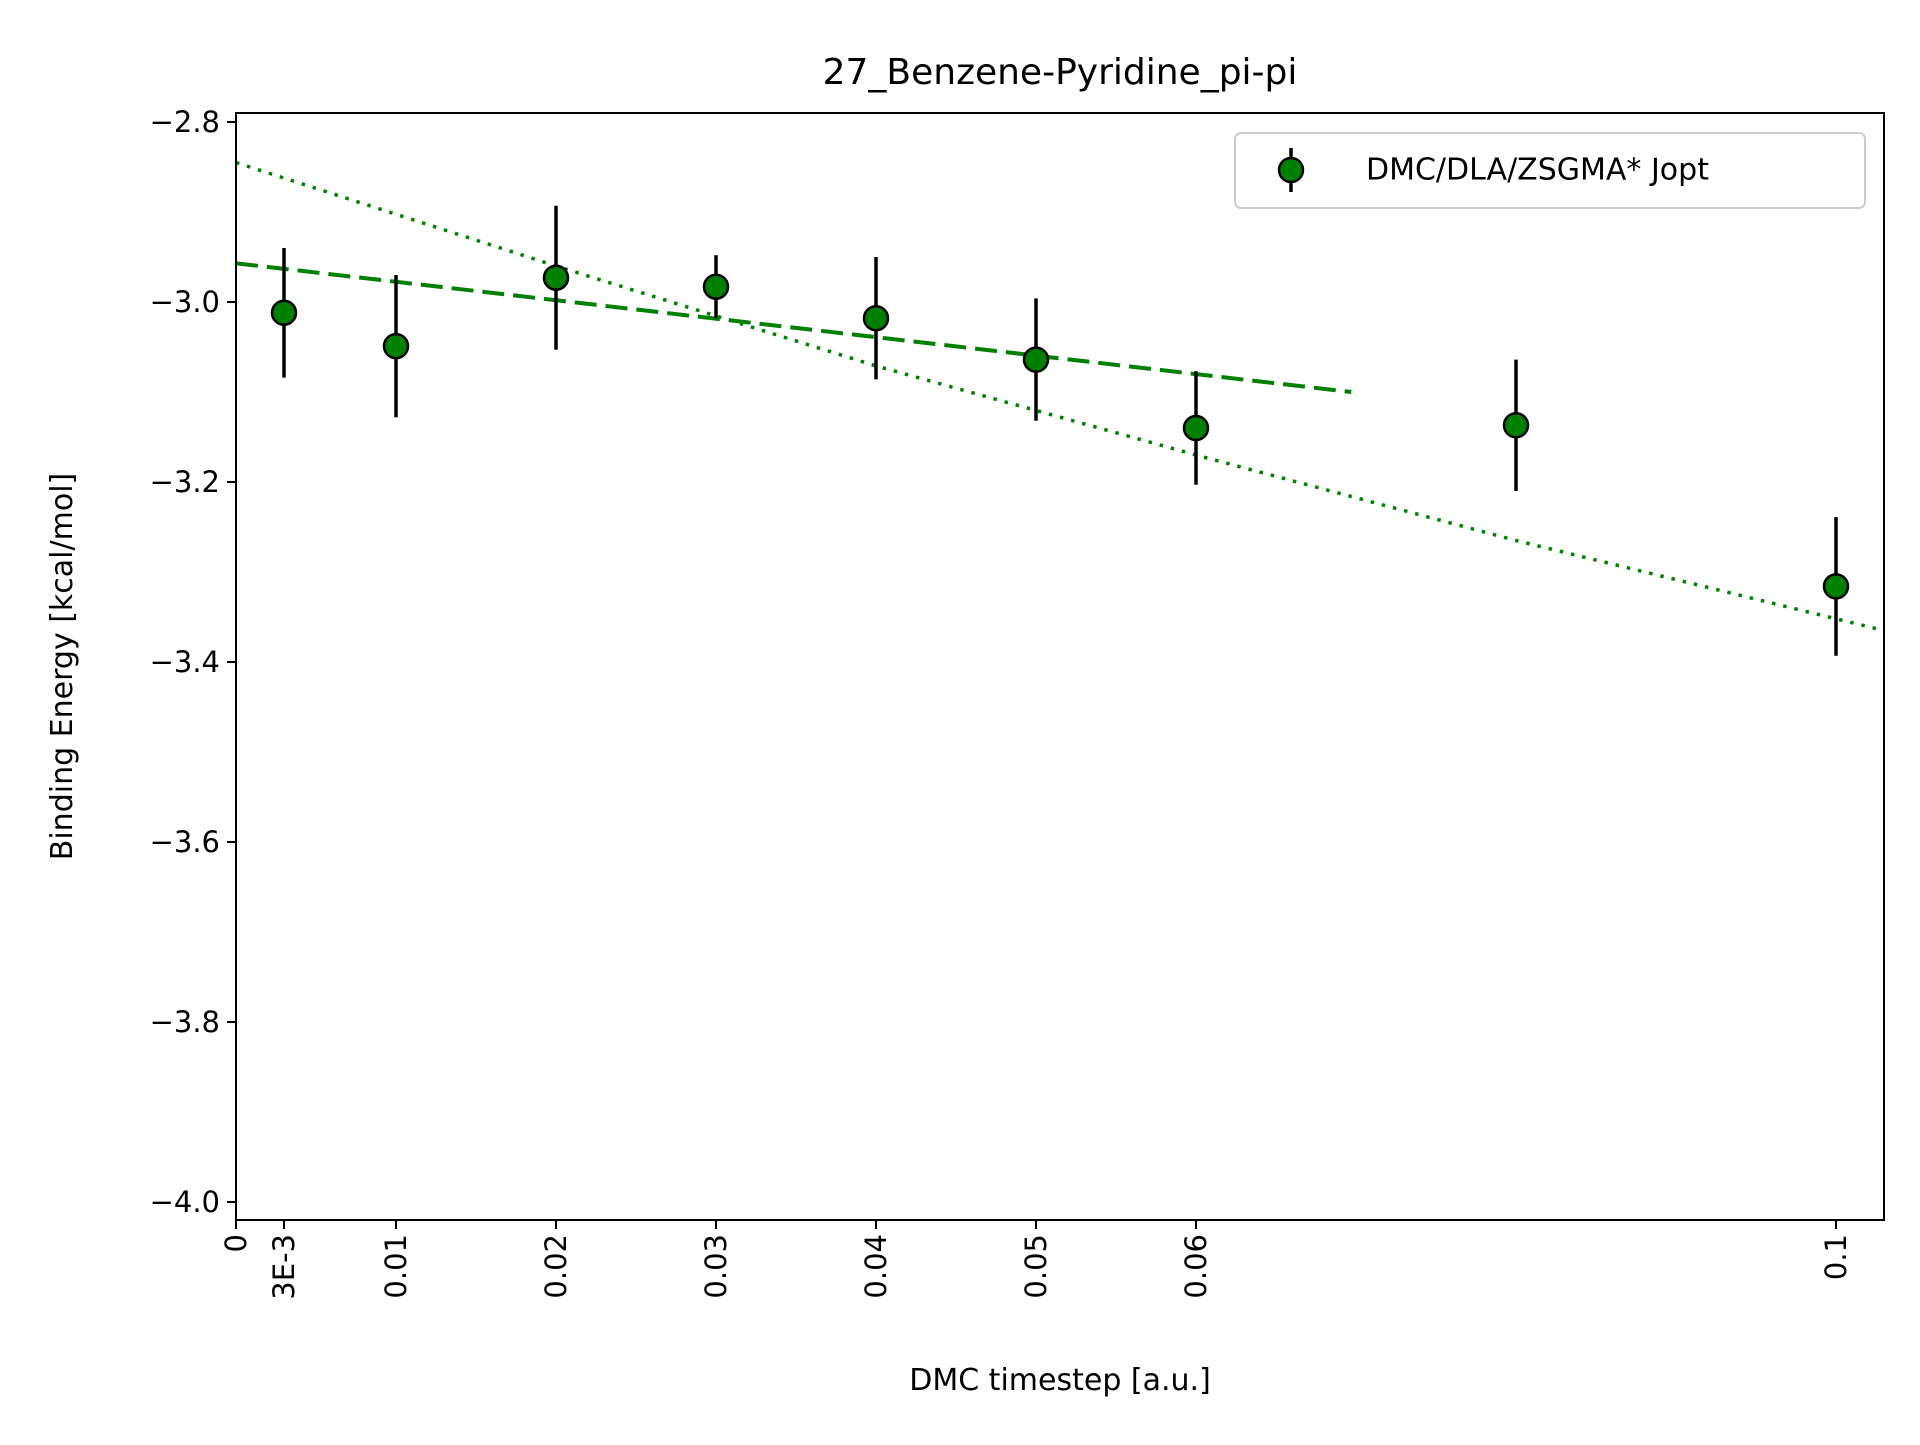 This screenshot has height=1445, width=1920. Describe the element at coordinates (876, 1266) in the screenshot. I see `x-tick-label: 0.04` at that location.